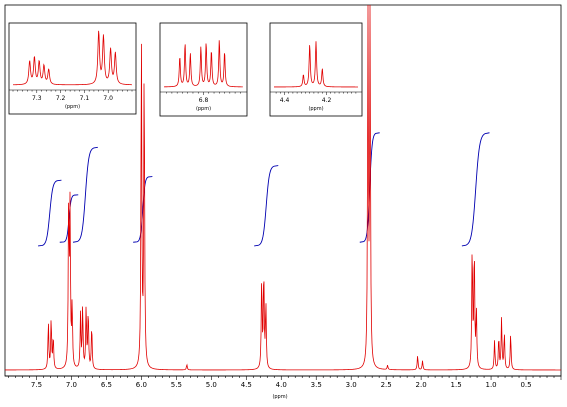 Image resolution: width=567 pixels, height=407 pixels. What do you see at coordinates (85, 98) in the screenshot?
I see `inset-tick-label: 7.1` at bounding box center [85, 98].